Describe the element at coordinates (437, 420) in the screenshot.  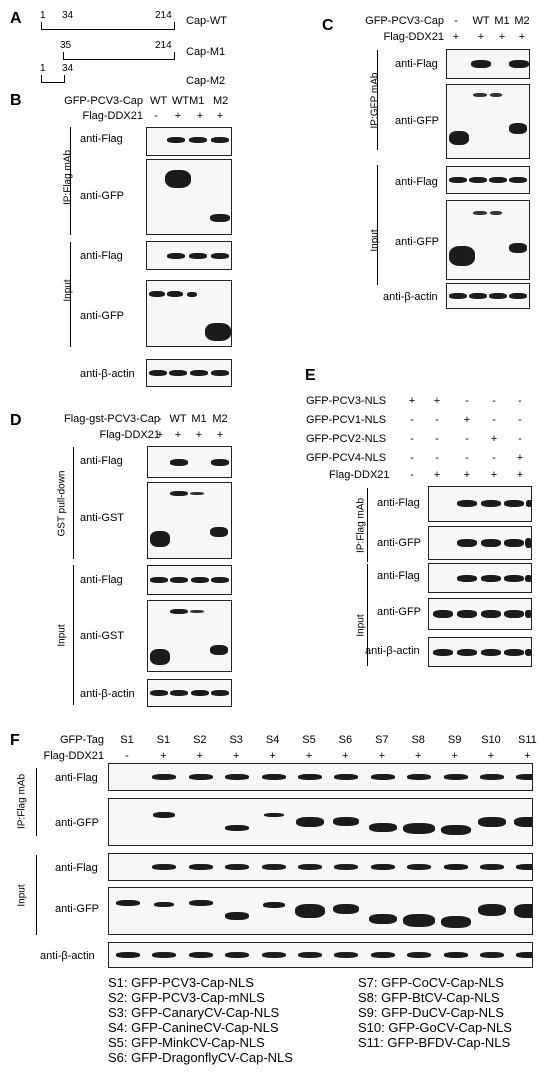
I see `e-sign-r2-c2: -` at that location.